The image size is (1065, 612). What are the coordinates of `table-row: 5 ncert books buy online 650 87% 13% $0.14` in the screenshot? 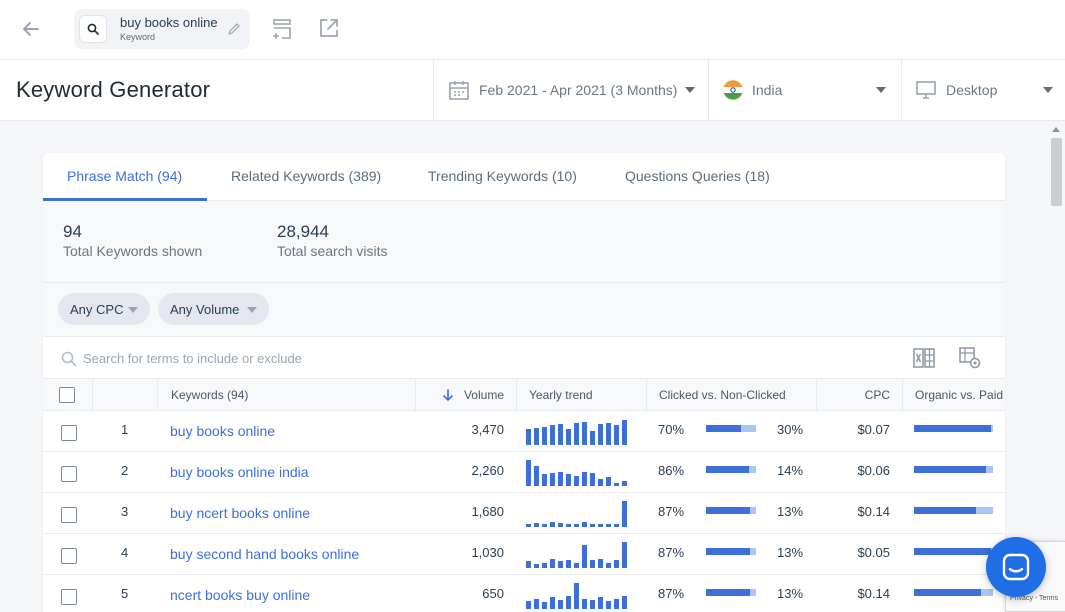 It's located at (524, 593).